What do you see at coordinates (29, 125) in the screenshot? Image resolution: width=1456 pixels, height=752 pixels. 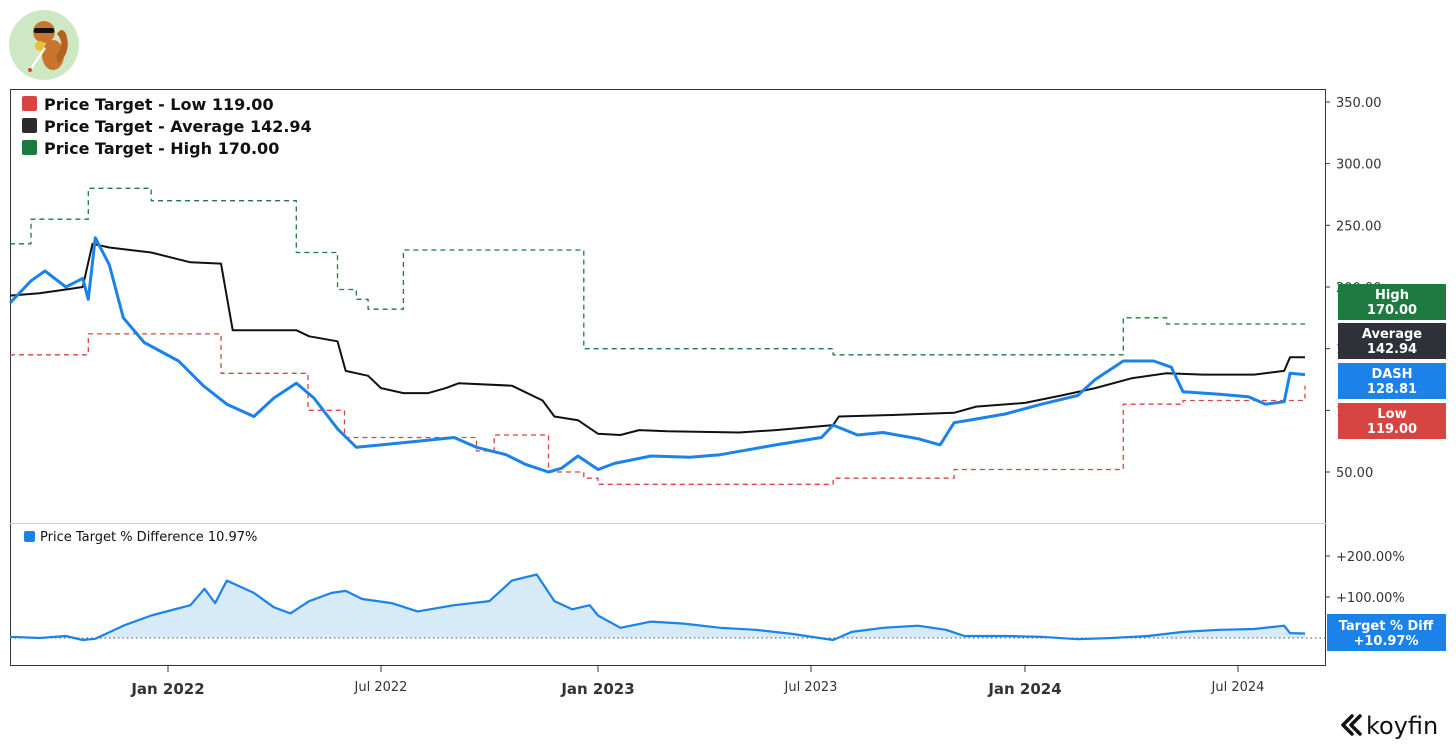 I see `legend-swatch-average` at bounding box center [29, 125].